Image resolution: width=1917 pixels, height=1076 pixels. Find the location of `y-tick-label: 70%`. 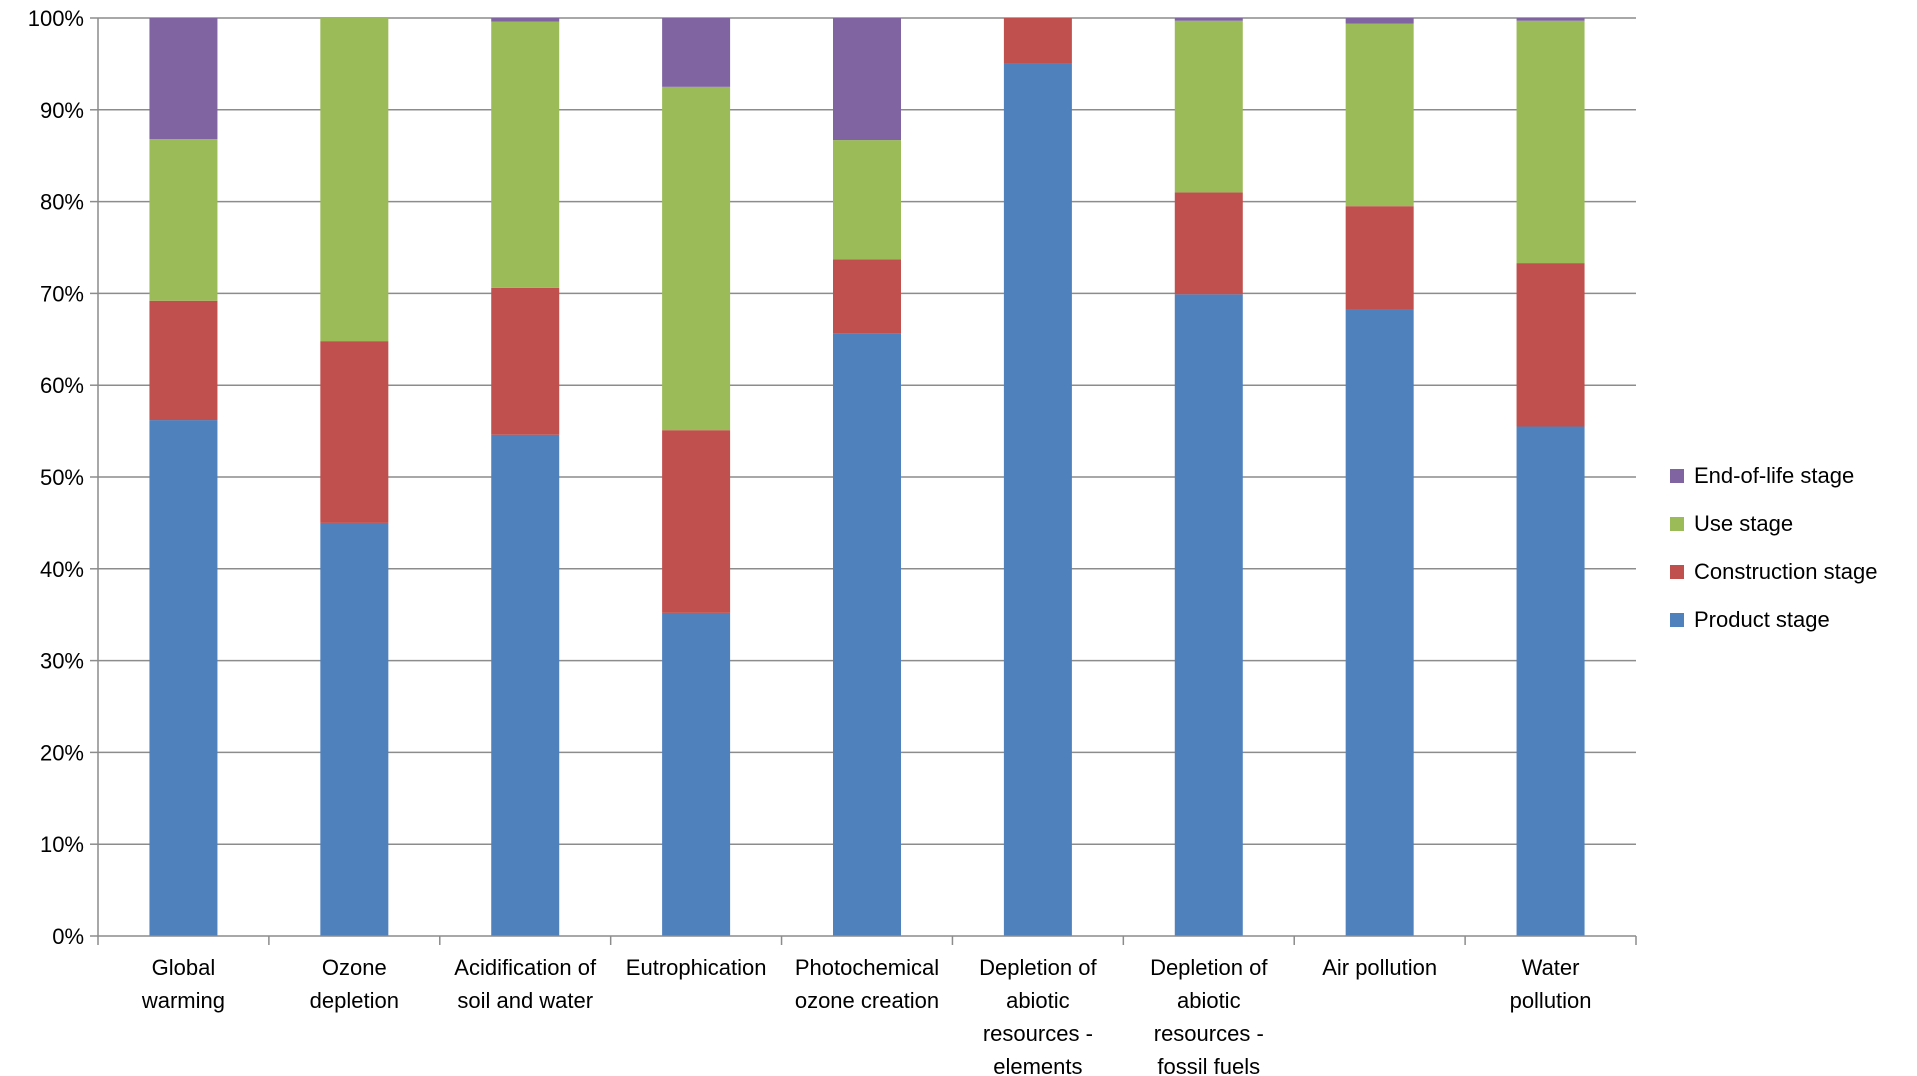

y-tick-label: 70% is located at coordinates (62, 293).